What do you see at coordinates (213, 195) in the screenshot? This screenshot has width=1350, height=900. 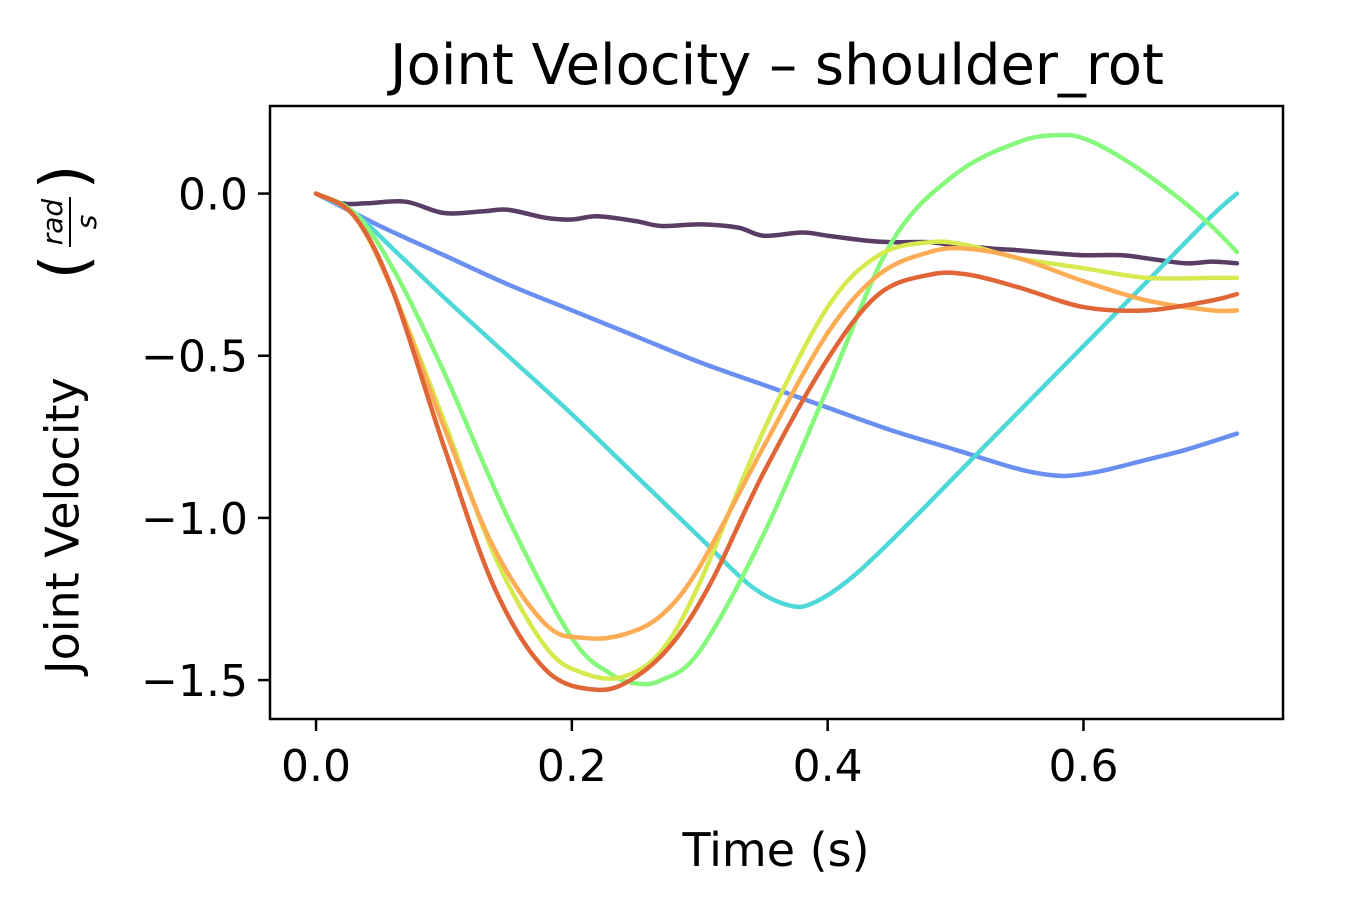 I see `y-tick-label: 0.0` at bounding box center [213, 195].